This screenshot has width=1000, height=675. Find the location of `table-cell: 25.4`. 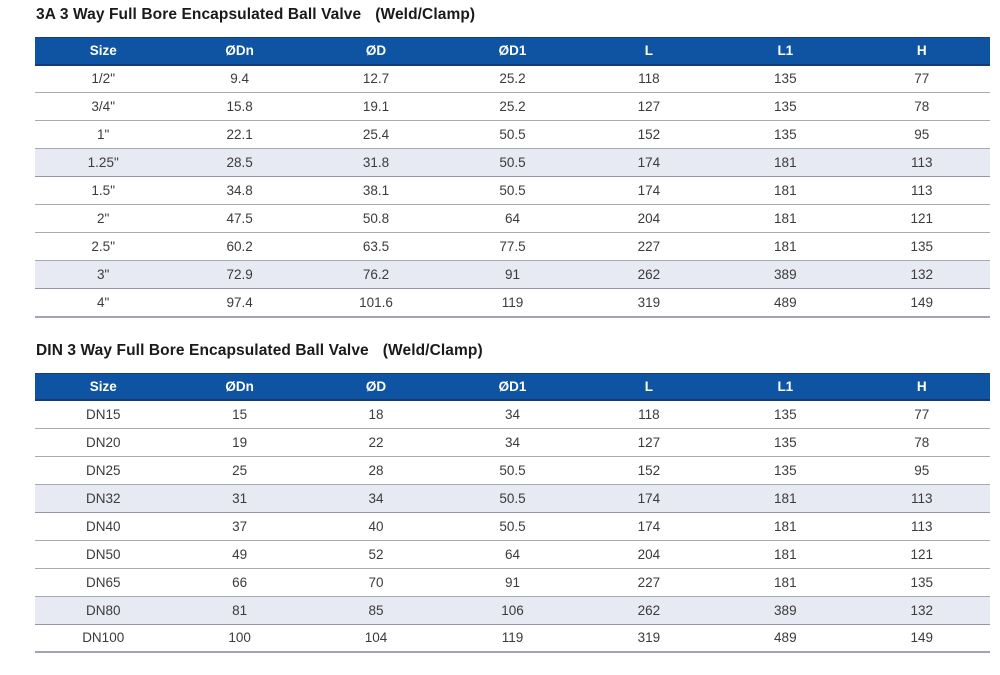

table-cell: 25.4 is located at coordinates (376, 134).